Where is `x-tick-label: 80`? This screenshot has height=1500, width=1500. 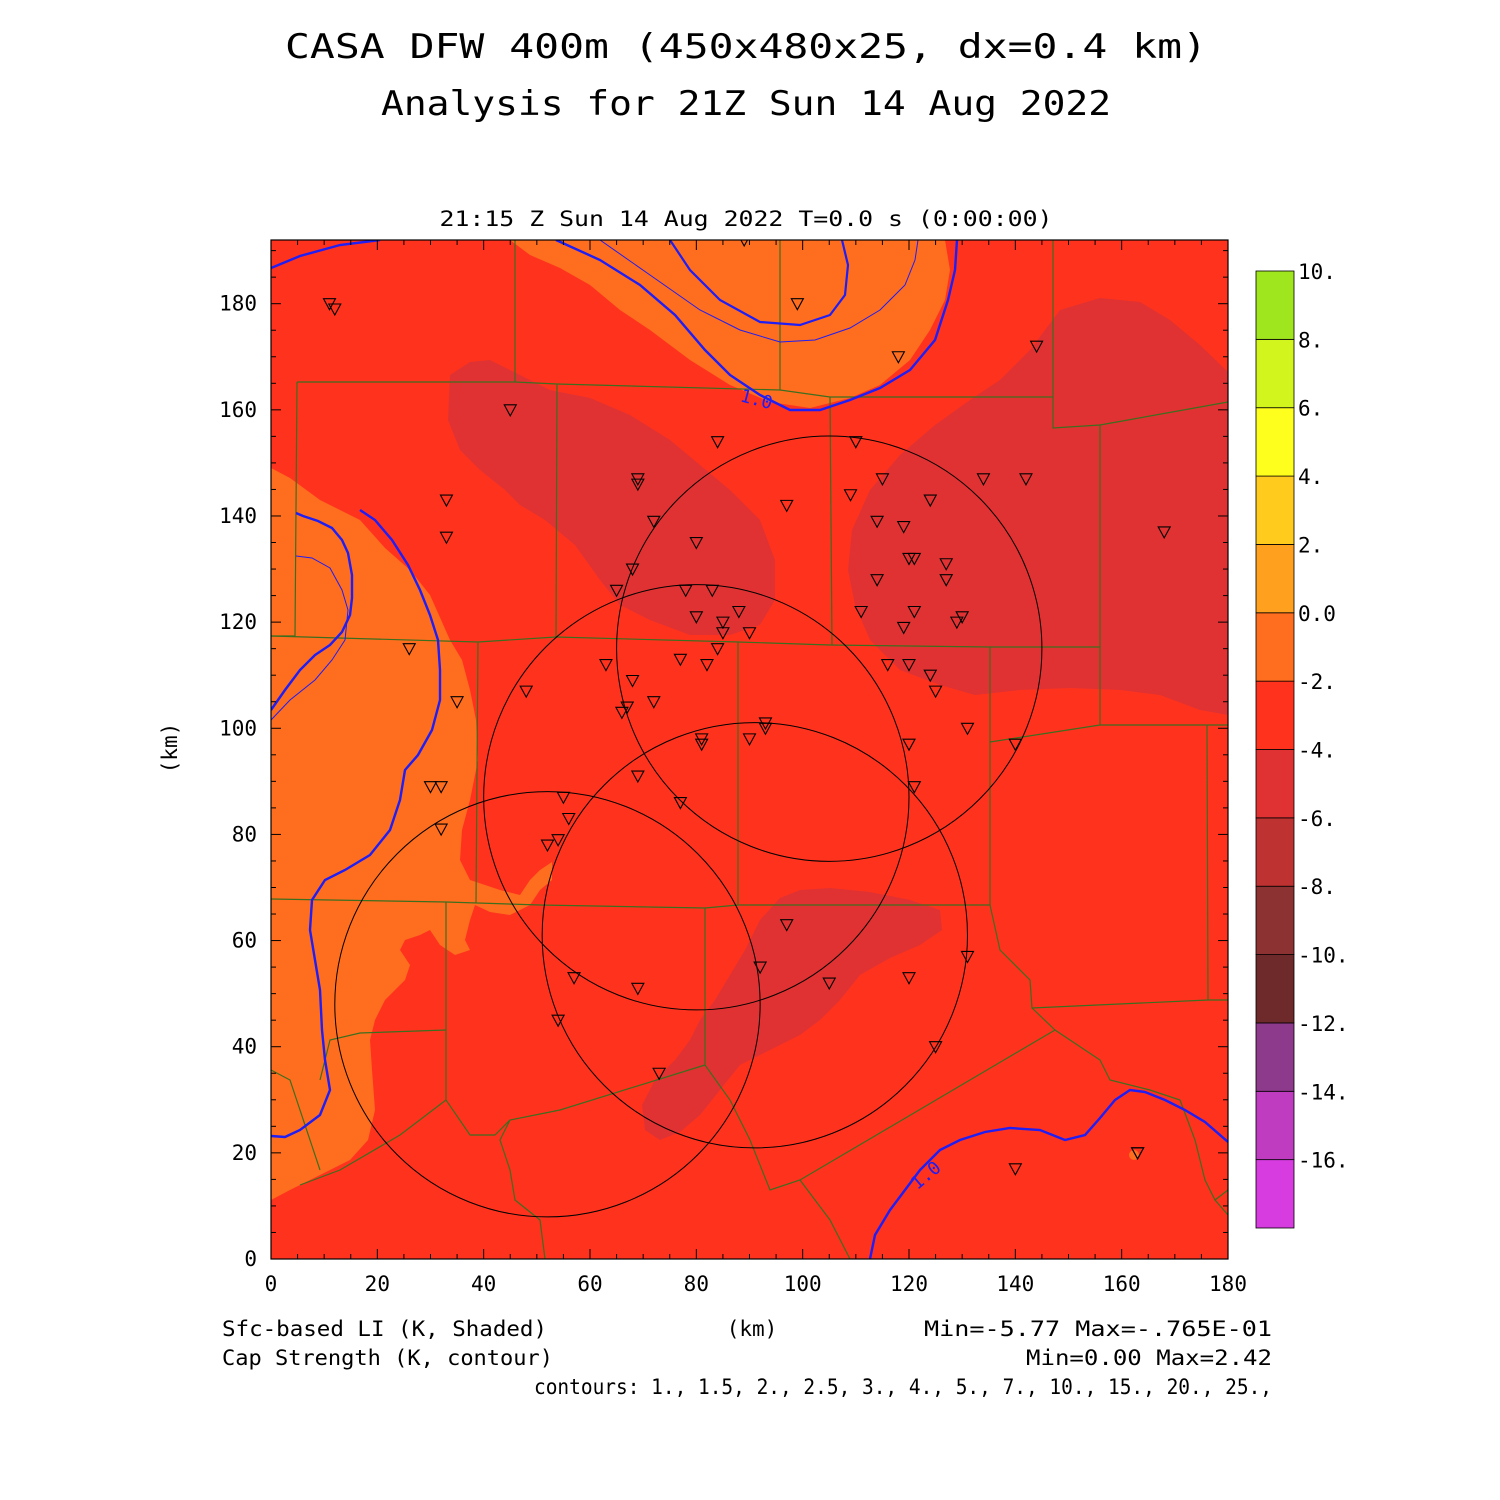
x-tick-label: 80 is located at coordinates (696, 1284).